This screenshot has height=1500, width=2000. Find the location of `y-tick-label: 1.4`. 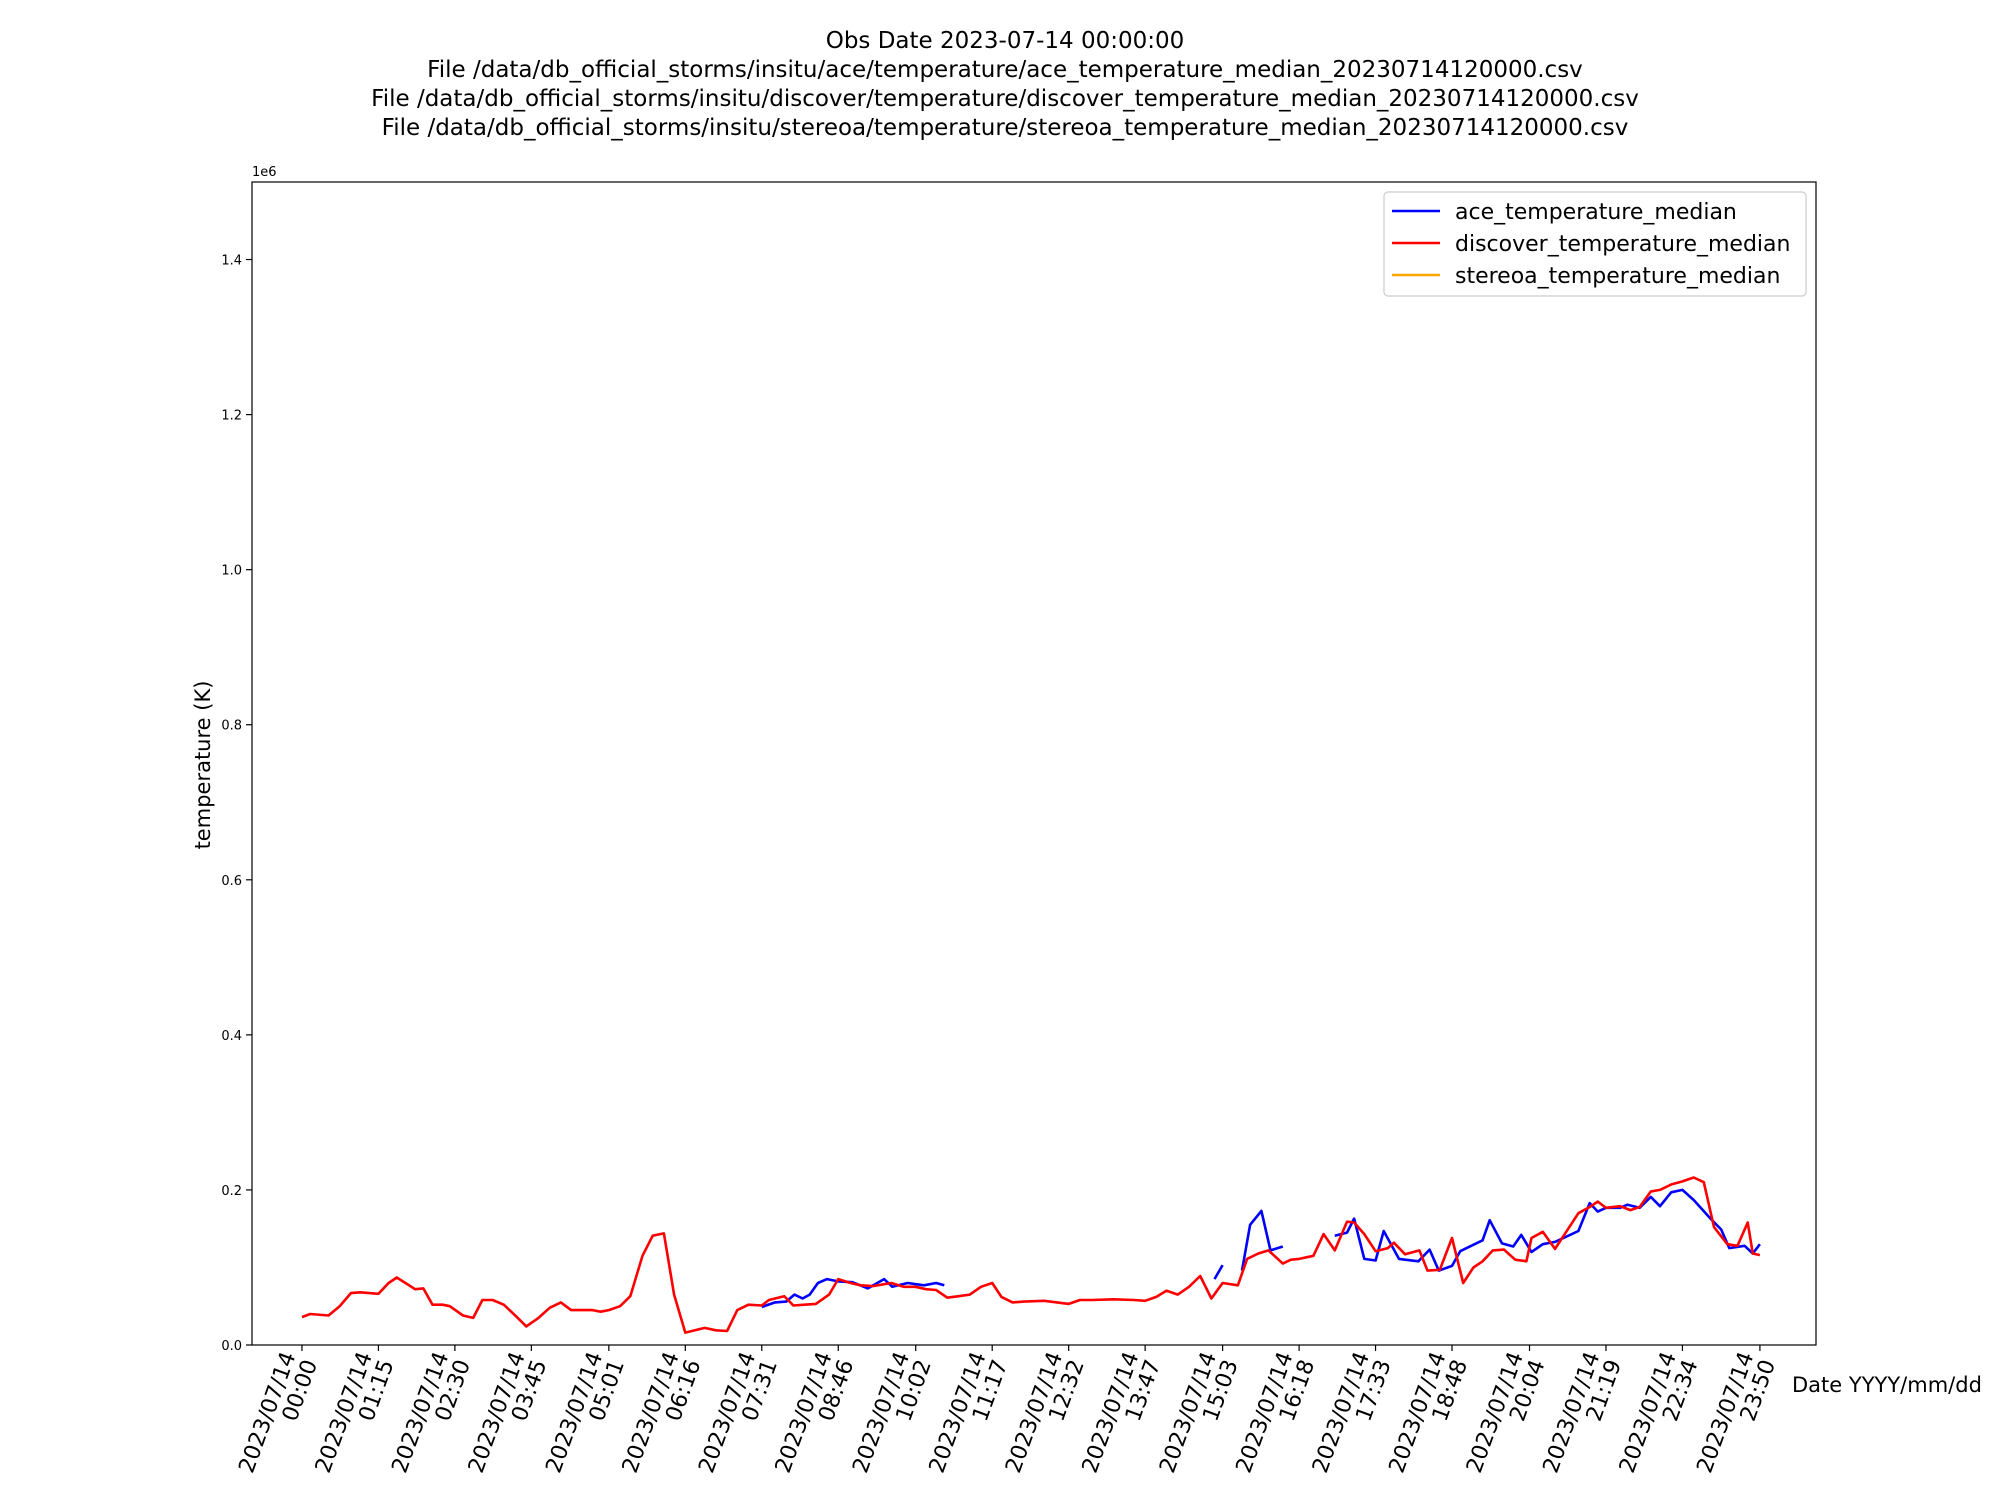

y-tick-label: 1.4 is located at coordinates (231, 261).